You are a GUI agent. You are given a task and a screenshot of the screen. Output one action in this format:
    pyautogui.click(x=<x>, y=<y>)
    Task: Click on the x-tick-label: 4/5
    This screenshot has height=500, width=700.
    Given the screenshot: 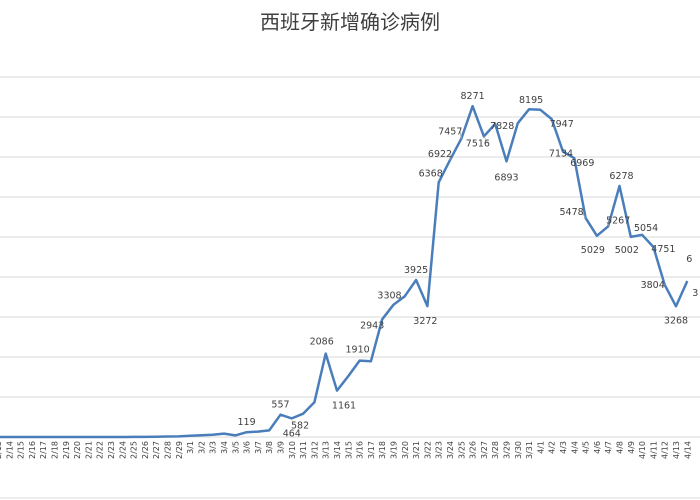 What is the action you would take?
    pyautogui.click(x=586, y=447)
    